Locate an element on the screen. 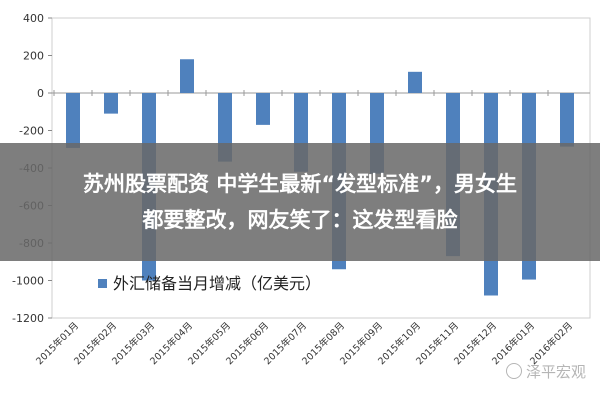 The image size is (600, 400). watermark-text: 泽平宏观 is located at coordinates (555, 372).